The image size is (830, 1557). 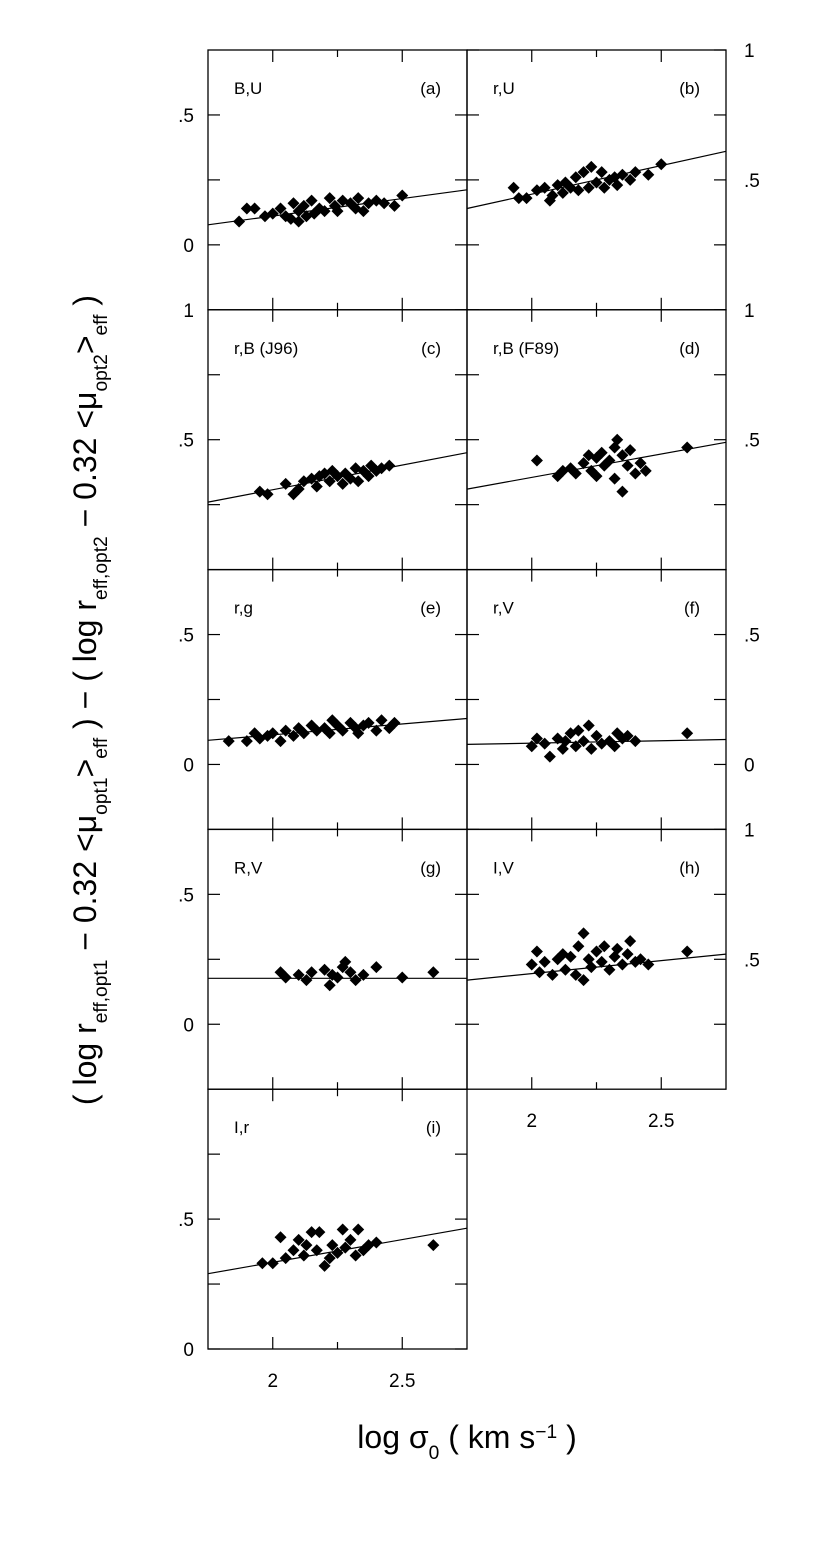 What do you see at coordinates (596, 465) in the screenshot?
I see `fit-line` at bounding box center [596, 465].